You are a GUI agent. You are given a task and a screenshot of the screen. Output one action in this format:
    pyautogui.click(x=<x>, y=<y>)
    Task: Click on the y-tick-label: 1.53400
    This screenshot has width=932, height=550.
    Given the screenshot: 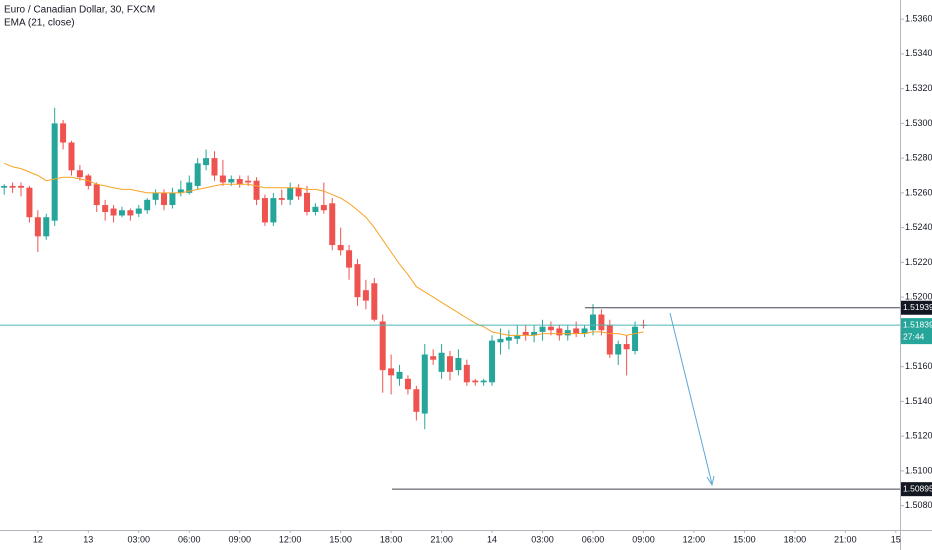 What is the action you would take?
    pyautogui.click(x=918, y=53)
    